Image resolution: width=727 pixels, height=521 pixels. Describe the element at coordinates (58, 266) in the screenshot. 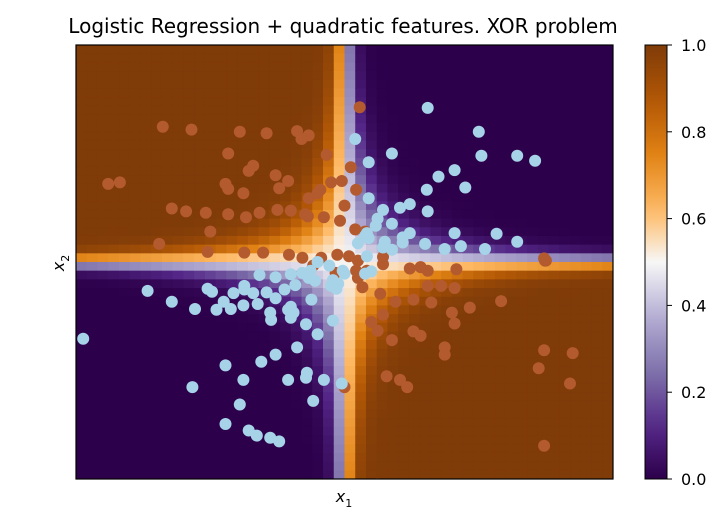

I see `y-axis-label-main: x` at that location.